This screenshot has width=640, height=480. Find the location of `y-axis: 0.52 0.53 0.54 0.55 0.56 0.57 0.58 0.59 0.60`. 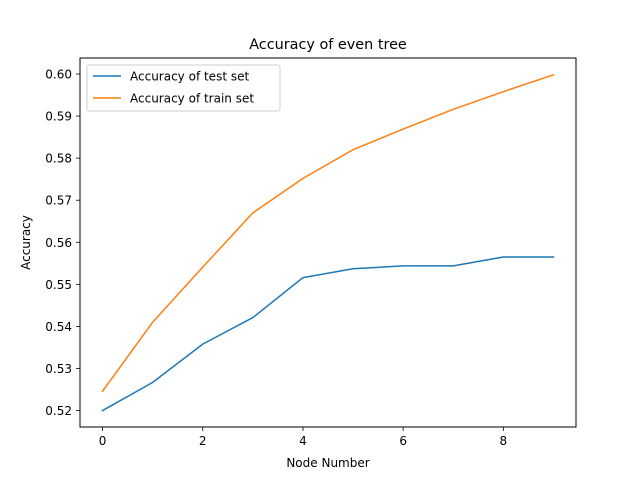

y-axis: 0.52 0.53 0.54 0.55 0.56 0.57 0.58 0.59 0.60 is located at coordinates (62, 242).